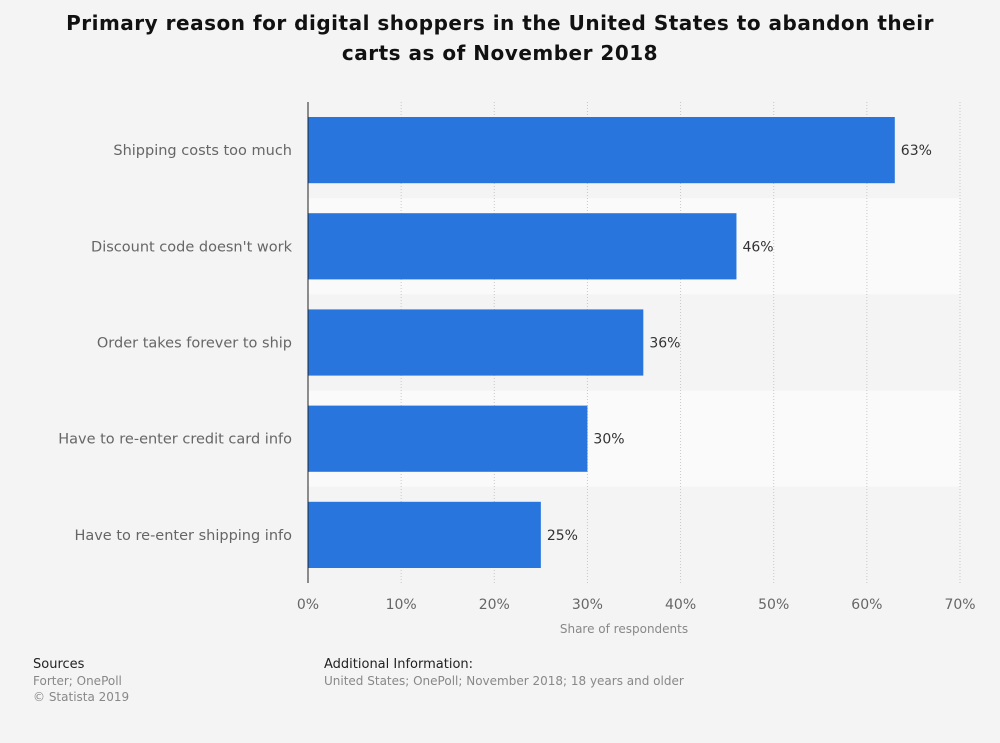  What do you see at coordinates (587, 605) in the screenshot?
I see `x-tick-label: 30%` at bounding box center [587, 605].